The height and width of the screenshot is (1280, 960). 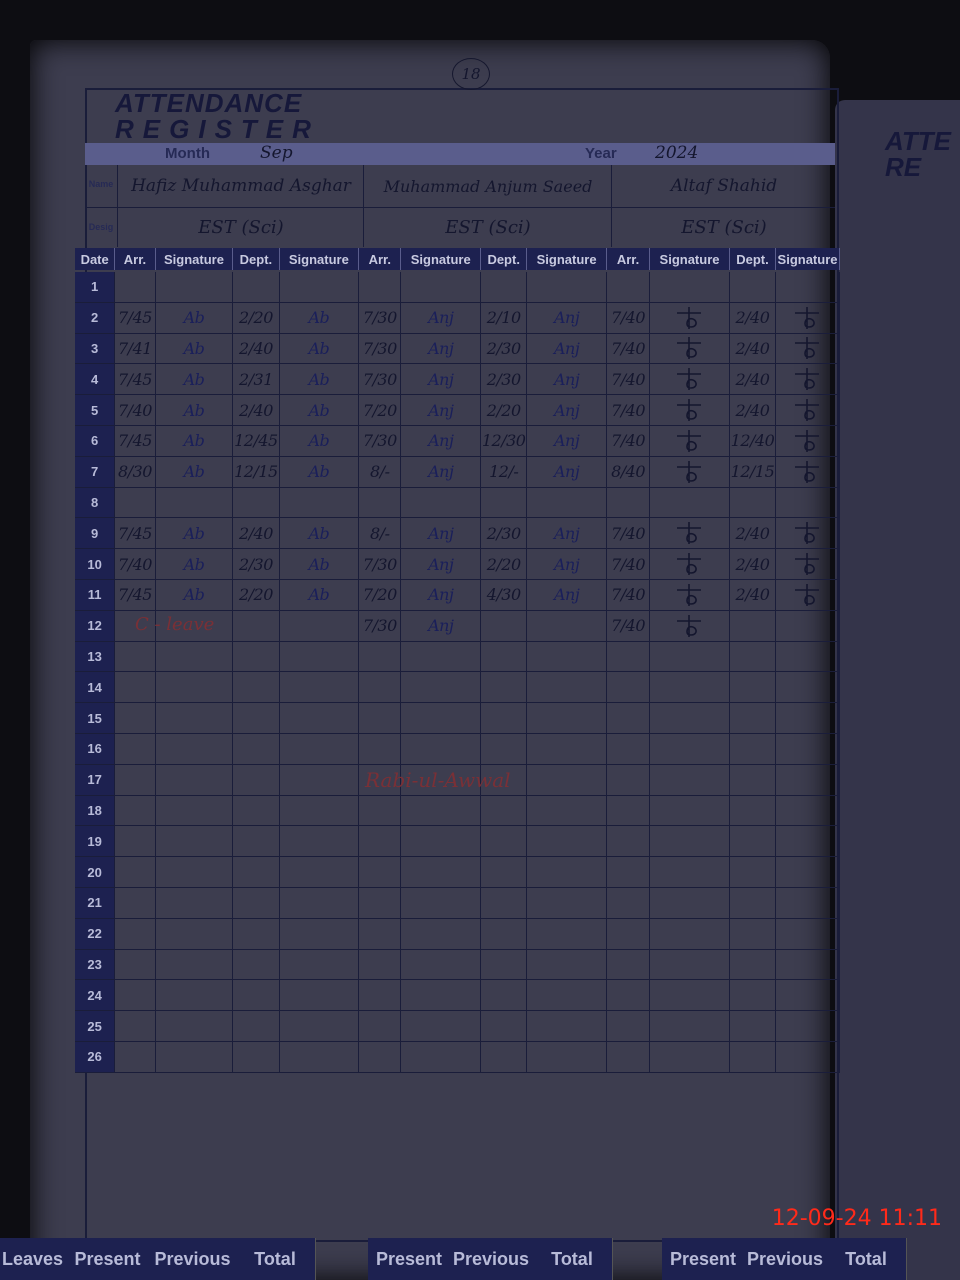 I want to click on table-row: 22, so click(x=457, y=934).